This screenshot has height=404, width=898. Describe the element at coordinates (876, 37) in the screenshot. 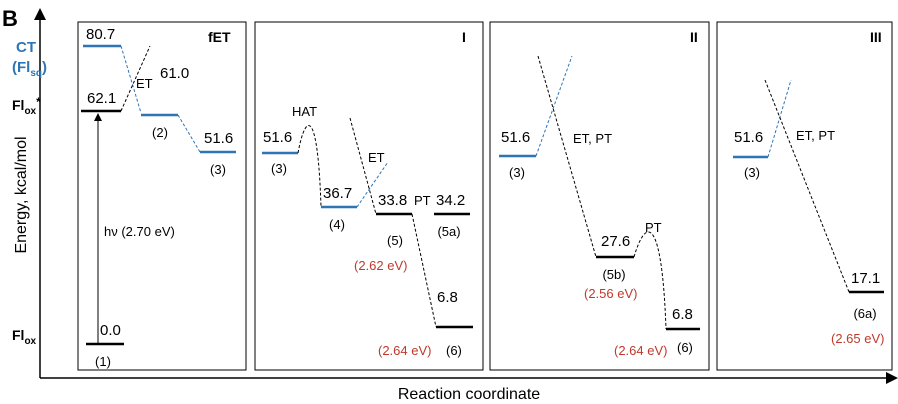

I see `panel-3-title: III` at that location.